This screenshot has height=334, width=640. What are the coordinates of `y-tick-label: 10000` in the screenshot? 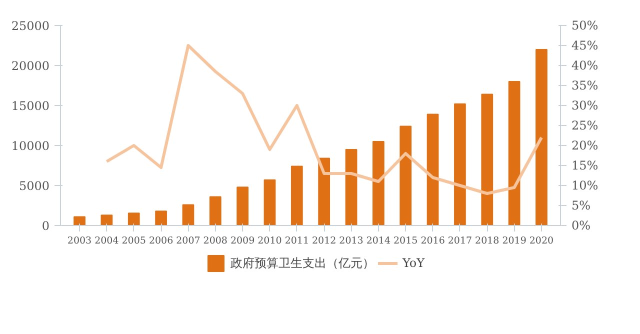 It's located at (30, 146).